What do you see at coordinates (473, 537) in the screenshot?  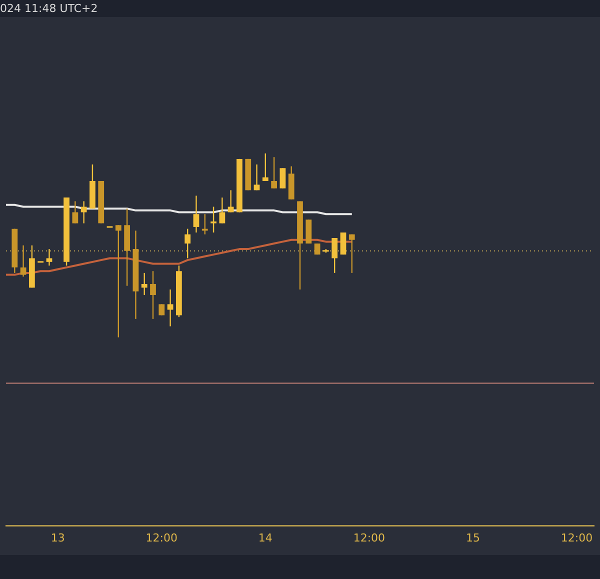 I see `x-tick-label: 15` at bounding box center [473, 537].